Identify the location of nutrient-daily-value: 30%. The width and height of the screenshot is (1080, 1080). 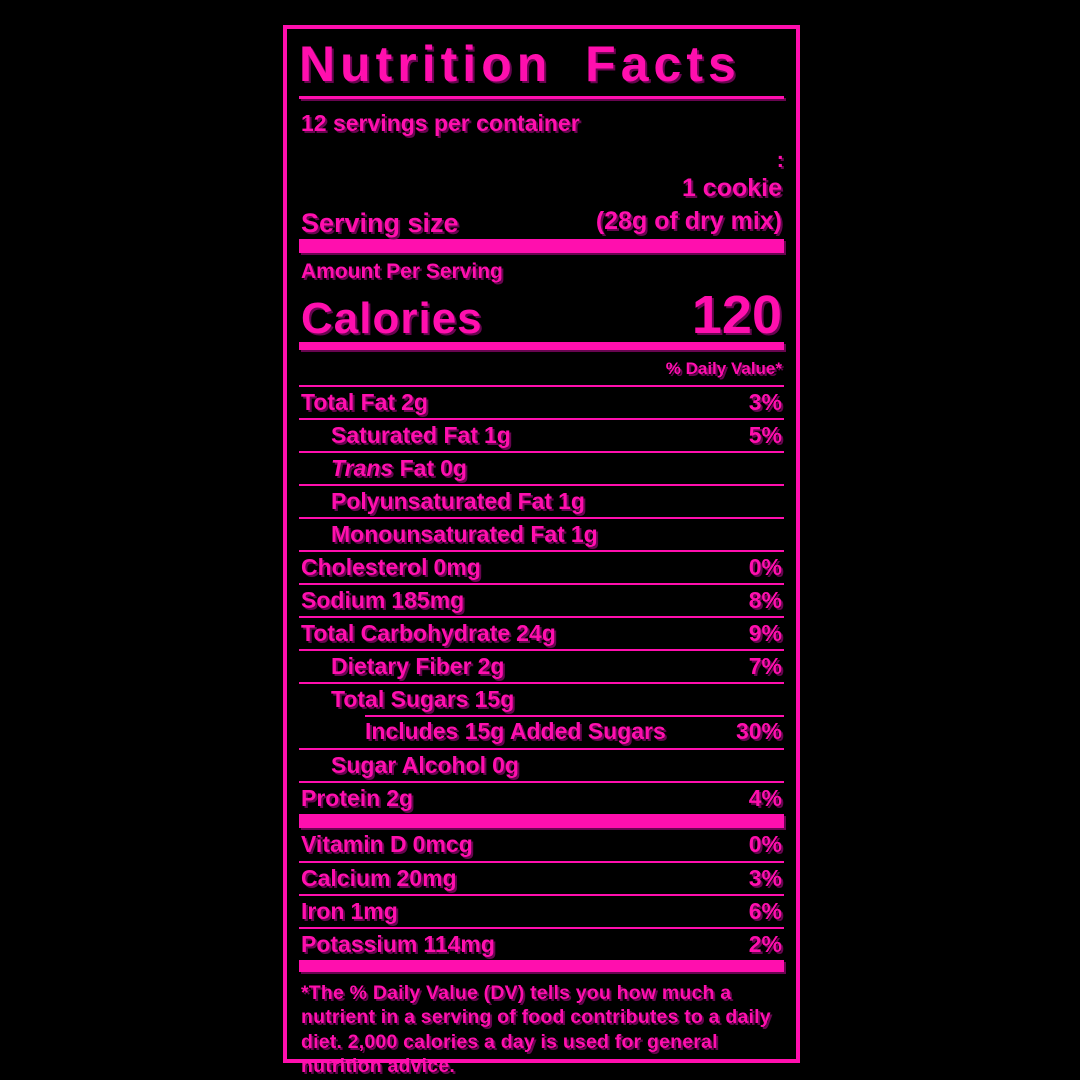
(758, 731).